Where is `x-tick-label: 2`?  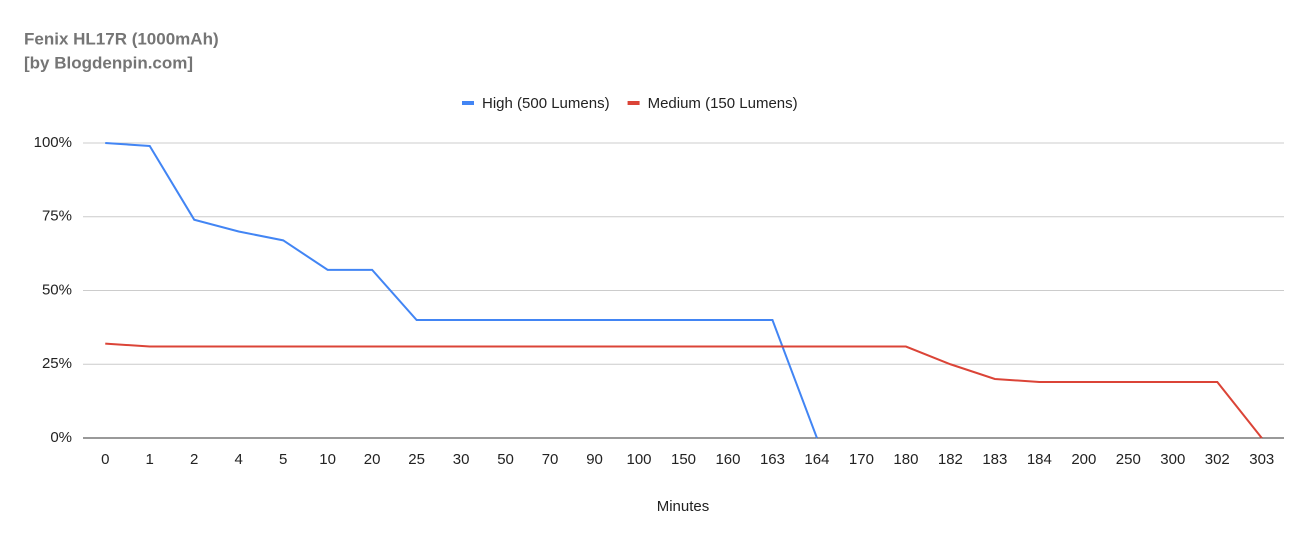
x-tick-label: 2 is located at coordinates (194, 459).